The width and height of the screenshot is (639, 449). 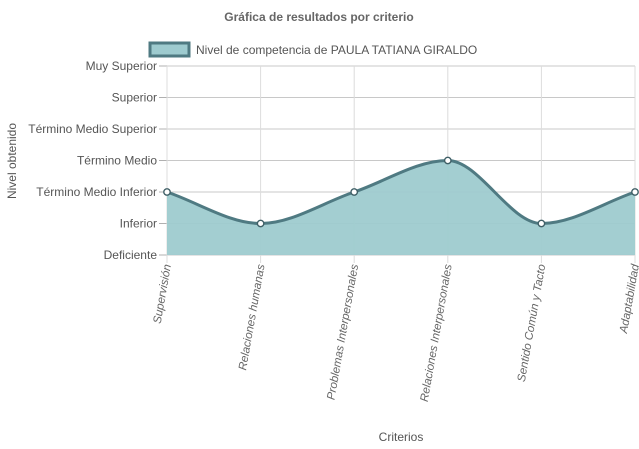 I want to click on y-axis-label: Nivel obtenido, so click(x=12, y=161).